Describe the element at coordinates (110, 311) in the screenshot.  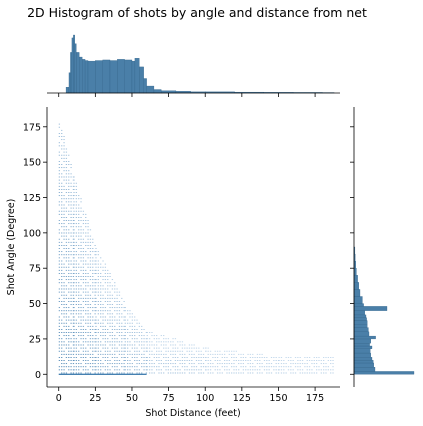
I see `heat-band` at that location.